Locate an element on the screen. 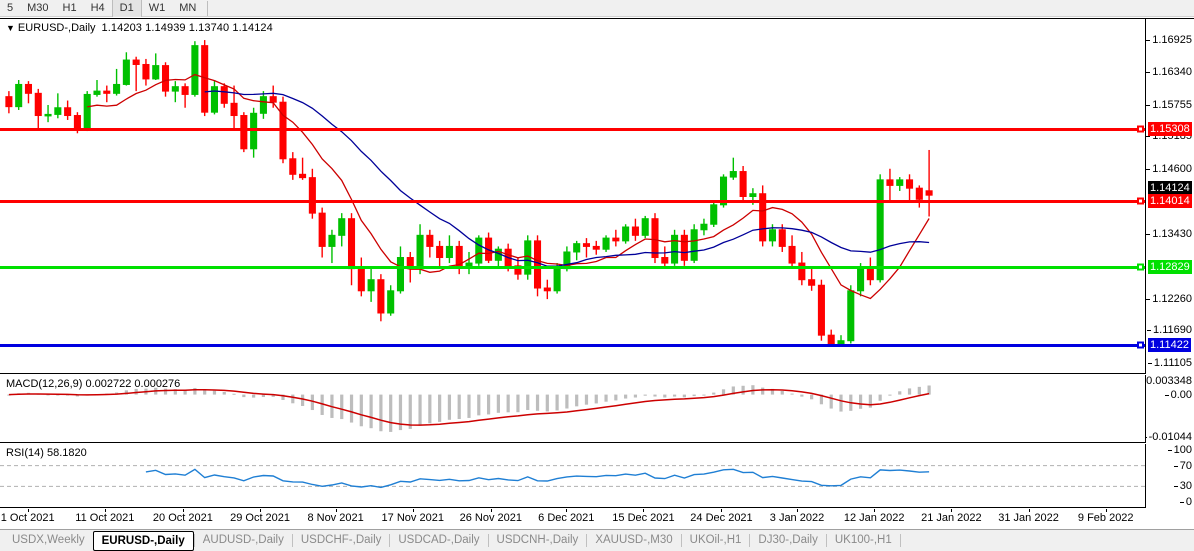 The height and width of the screenshot is (551, 1194). price-tick-1.16340: 1.16340 is located at coordinates (1169, 72).